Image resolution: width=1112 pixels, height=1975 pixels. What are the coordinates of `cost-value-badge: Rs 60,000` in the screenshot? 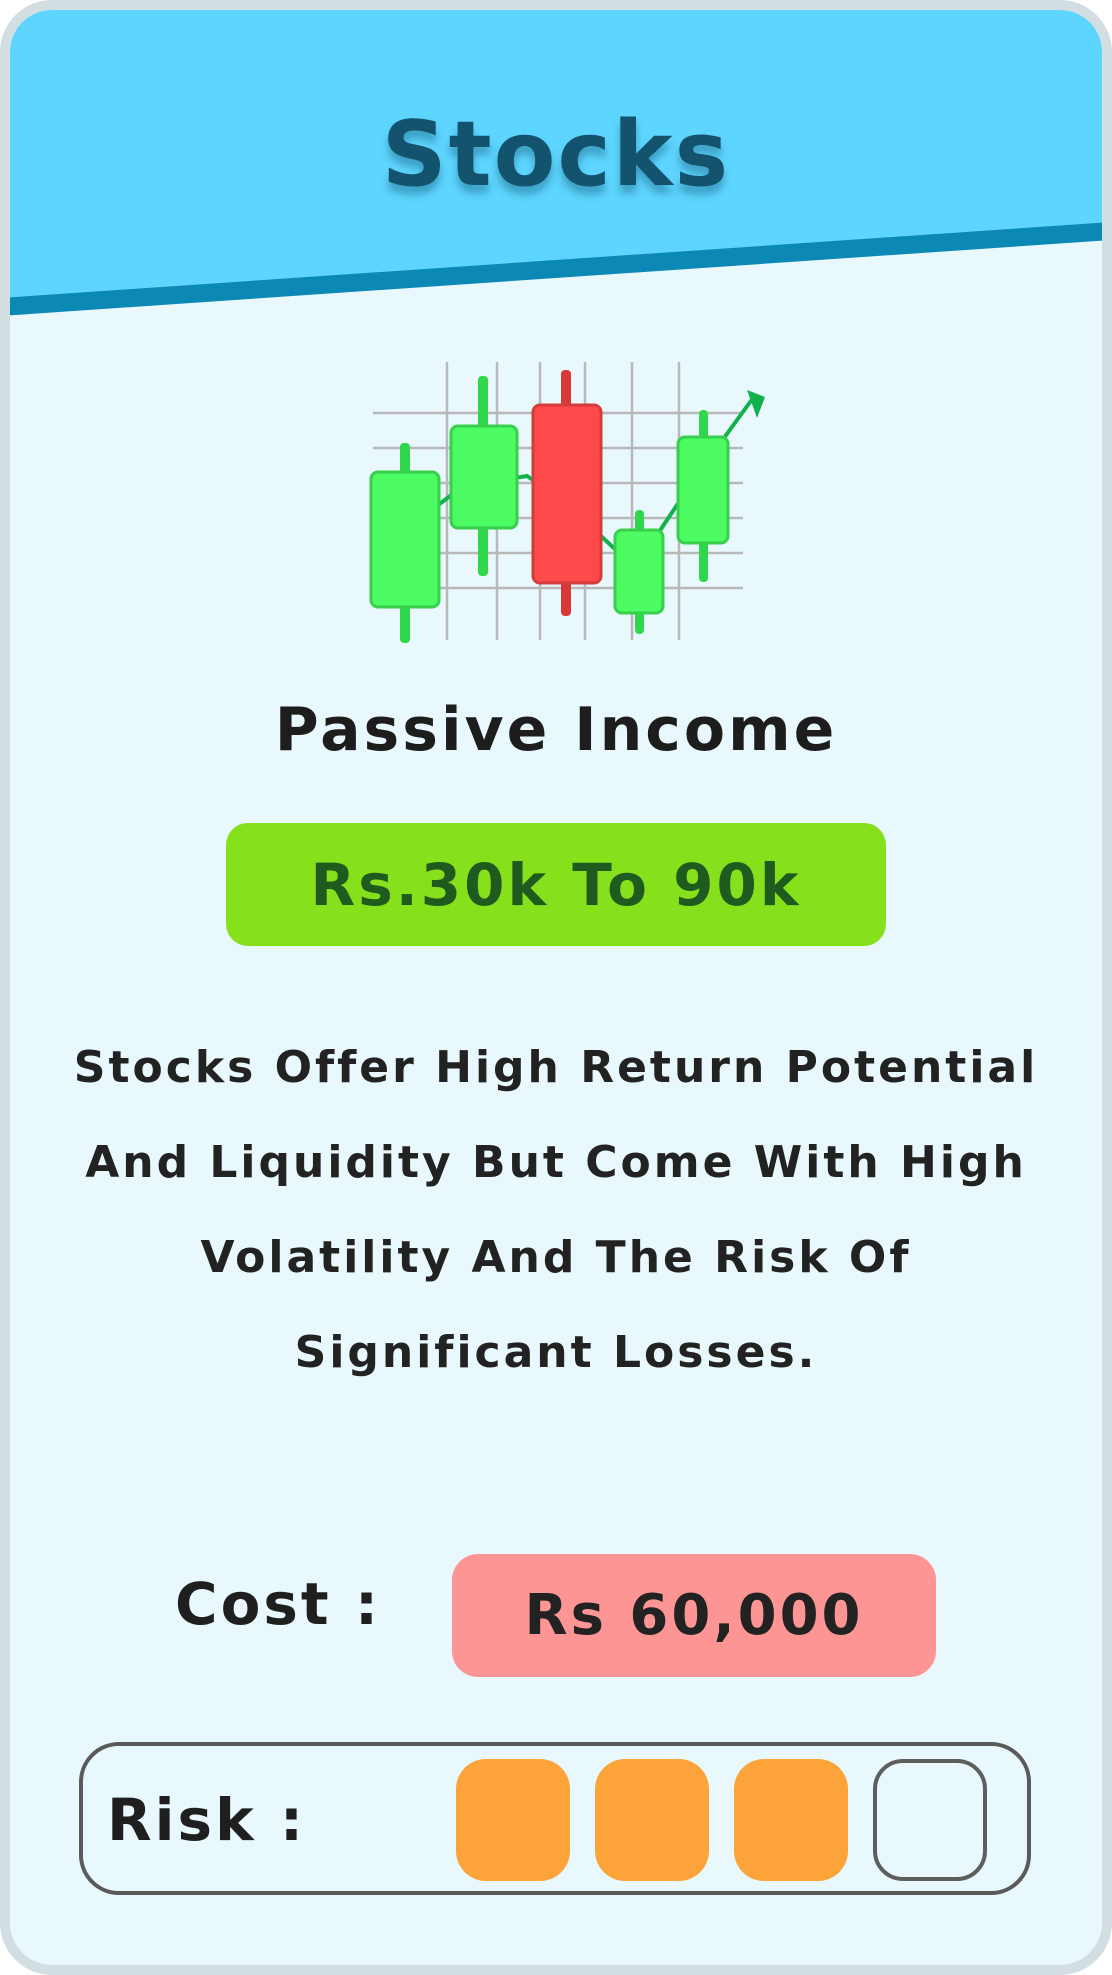 It's located at (694, 1615).